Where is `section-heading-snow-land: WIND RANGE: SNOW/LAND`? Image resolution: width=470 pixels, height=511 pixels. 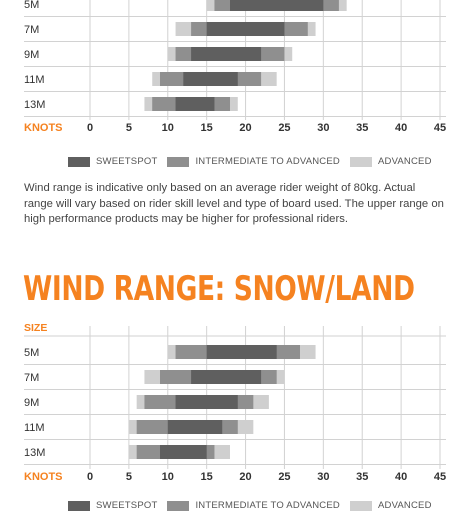
section-heading-snow-land: WIND RANGE: SNOW/LAND is located at coordinates (219, 289).